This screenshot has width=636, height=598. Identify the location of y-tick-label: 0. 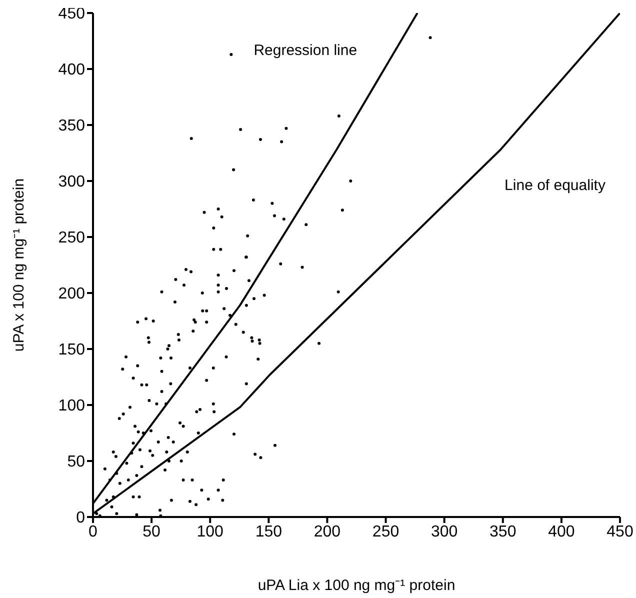
(81, 518).